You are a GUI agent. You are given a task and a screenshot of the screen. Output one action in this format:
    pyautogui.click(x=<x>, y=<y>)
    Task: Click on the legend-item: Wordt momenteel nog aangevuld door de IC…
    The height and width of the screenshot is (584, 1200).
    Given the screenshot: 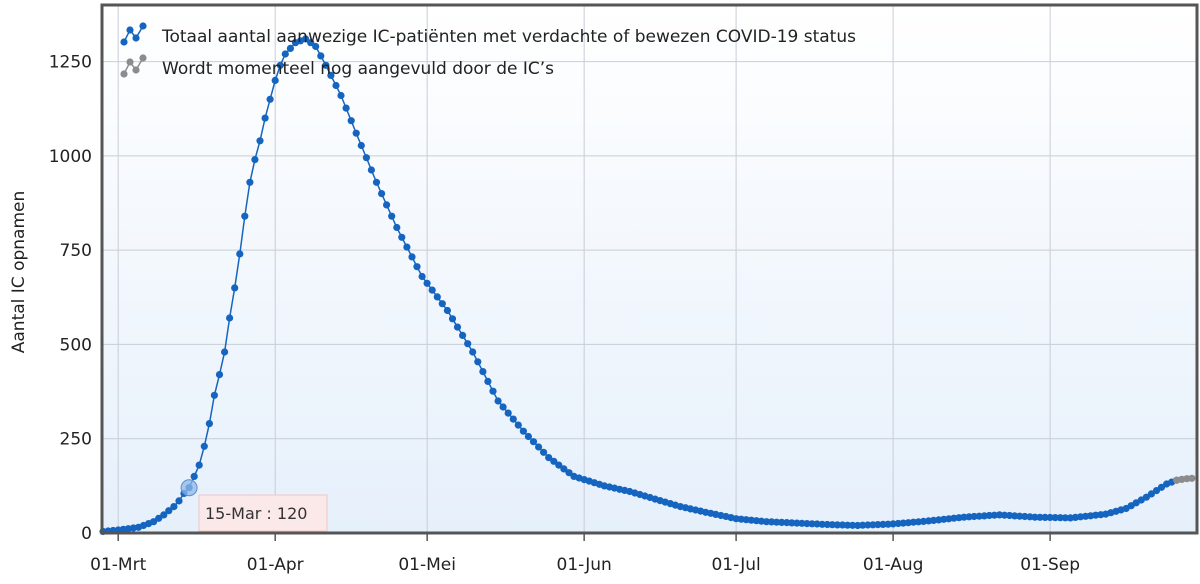 What is the action you would take?
    pyautogui.click(x=337, y=66)
    